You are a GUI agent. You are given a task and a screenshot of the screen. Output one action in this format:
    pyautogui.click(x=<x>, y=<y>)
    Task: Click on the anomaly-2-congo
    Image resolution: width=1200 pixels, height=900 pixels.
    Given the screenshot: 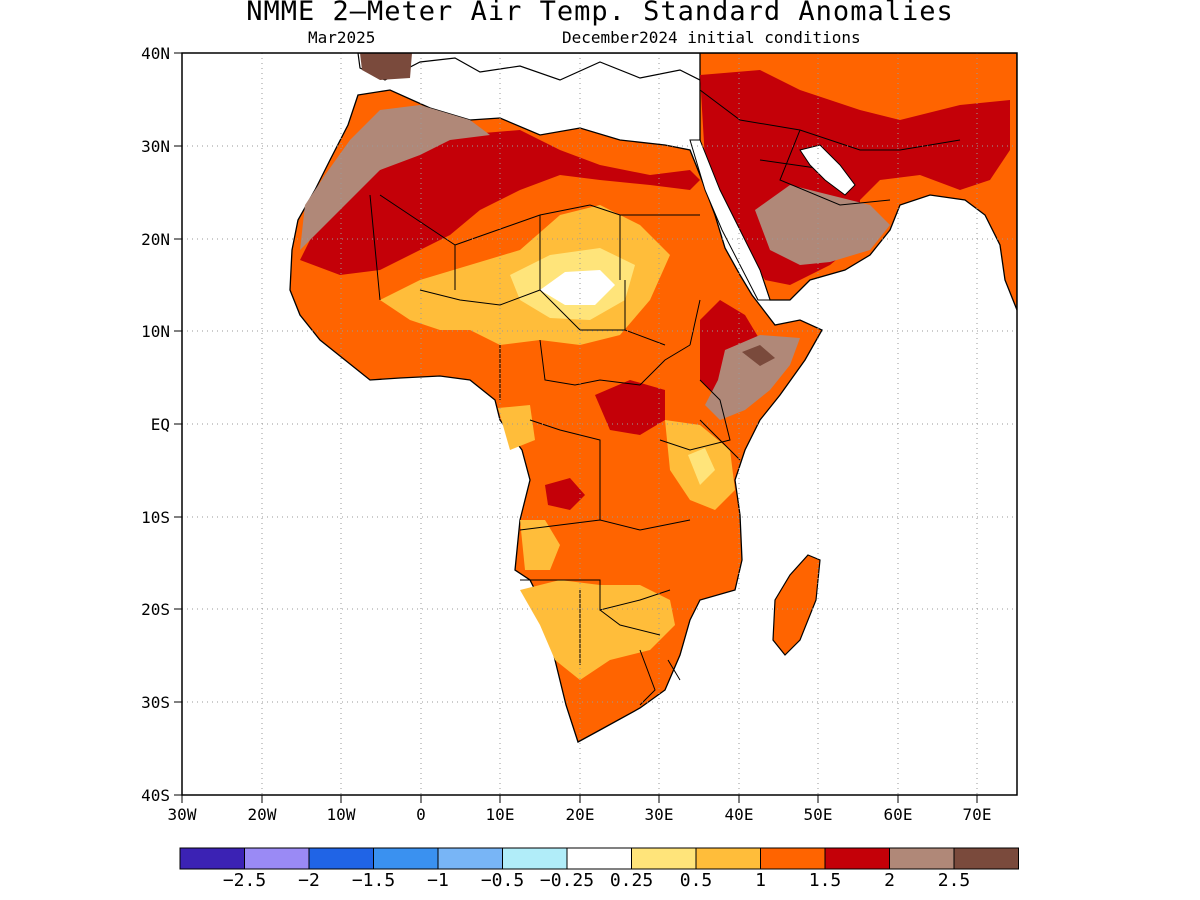 What is the action you would take?
    pyautogui.click(x=630, y=407)
    